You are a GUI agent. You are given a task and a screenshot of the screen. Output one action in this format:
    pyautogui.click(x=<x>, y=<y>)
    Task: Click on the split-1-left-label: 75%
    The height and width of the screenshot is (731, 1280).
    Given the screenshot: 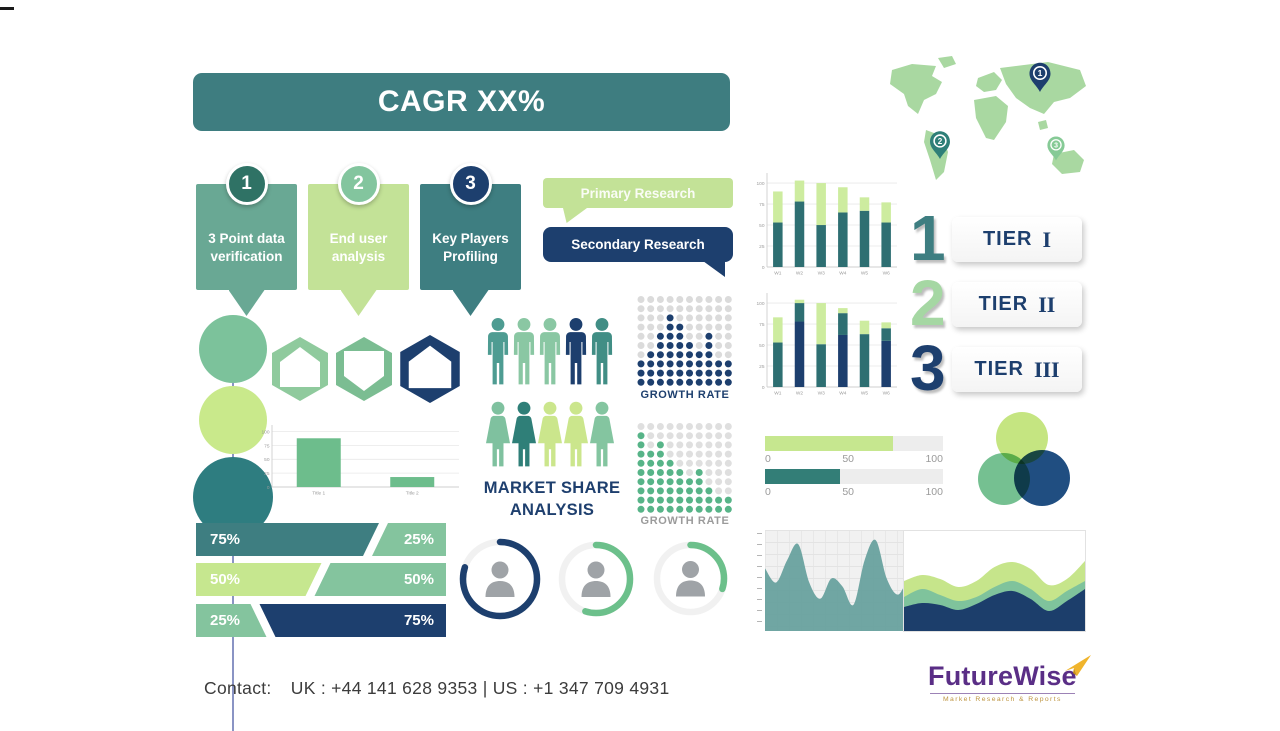 What is the action you would take?
    pyautogui.click(x=225, y=539)
    